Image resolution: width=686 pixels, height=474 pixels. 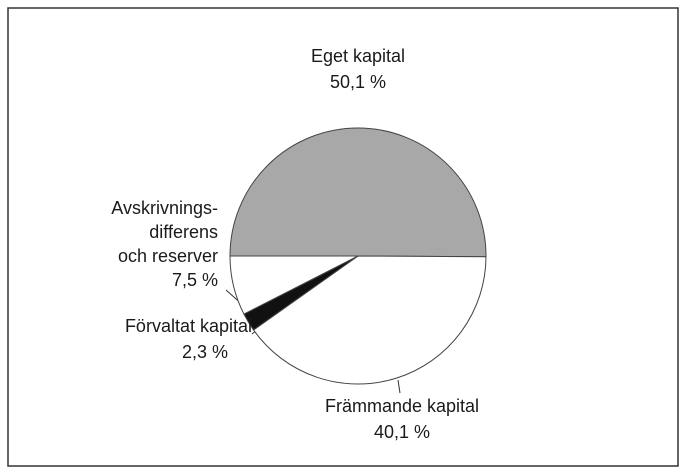 I want to click on slice-label: Förvaltat kapital, so click(x=188, y=326).